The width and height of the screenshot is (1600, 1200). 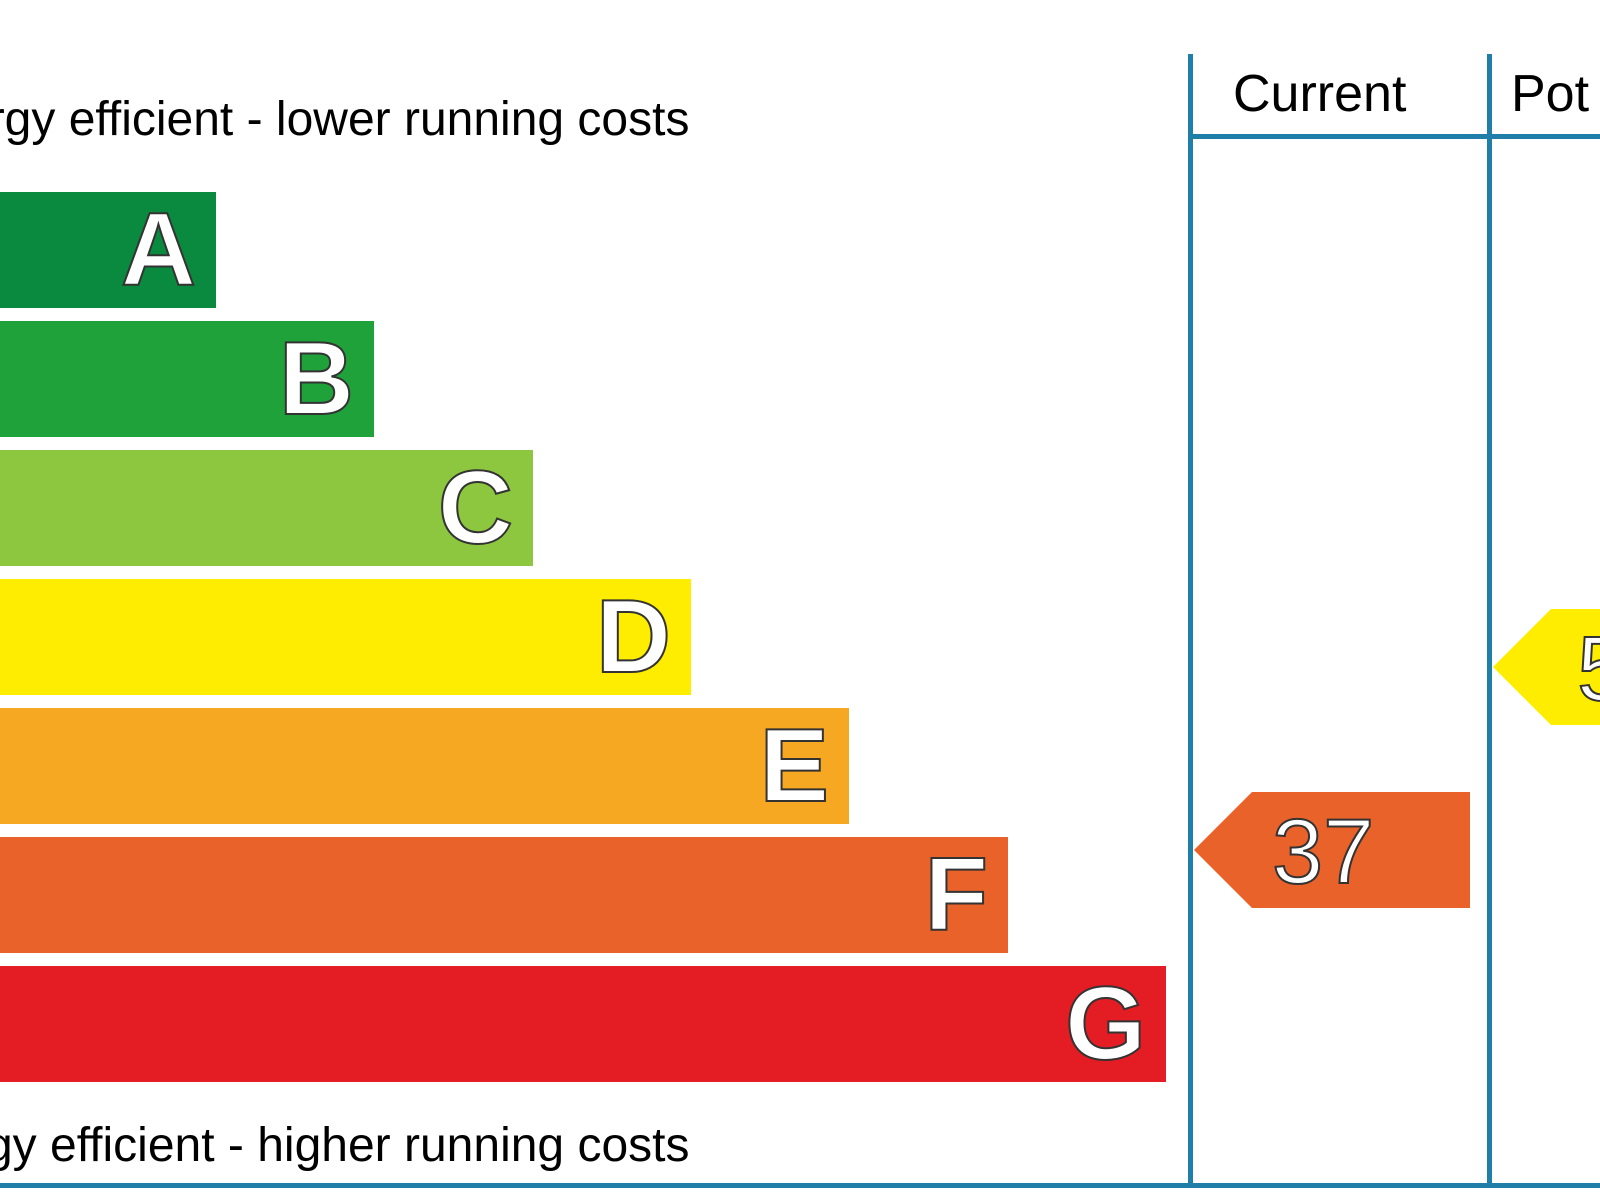 I want to click on potential-rating-value: 5, so click(x=1588, y=669).